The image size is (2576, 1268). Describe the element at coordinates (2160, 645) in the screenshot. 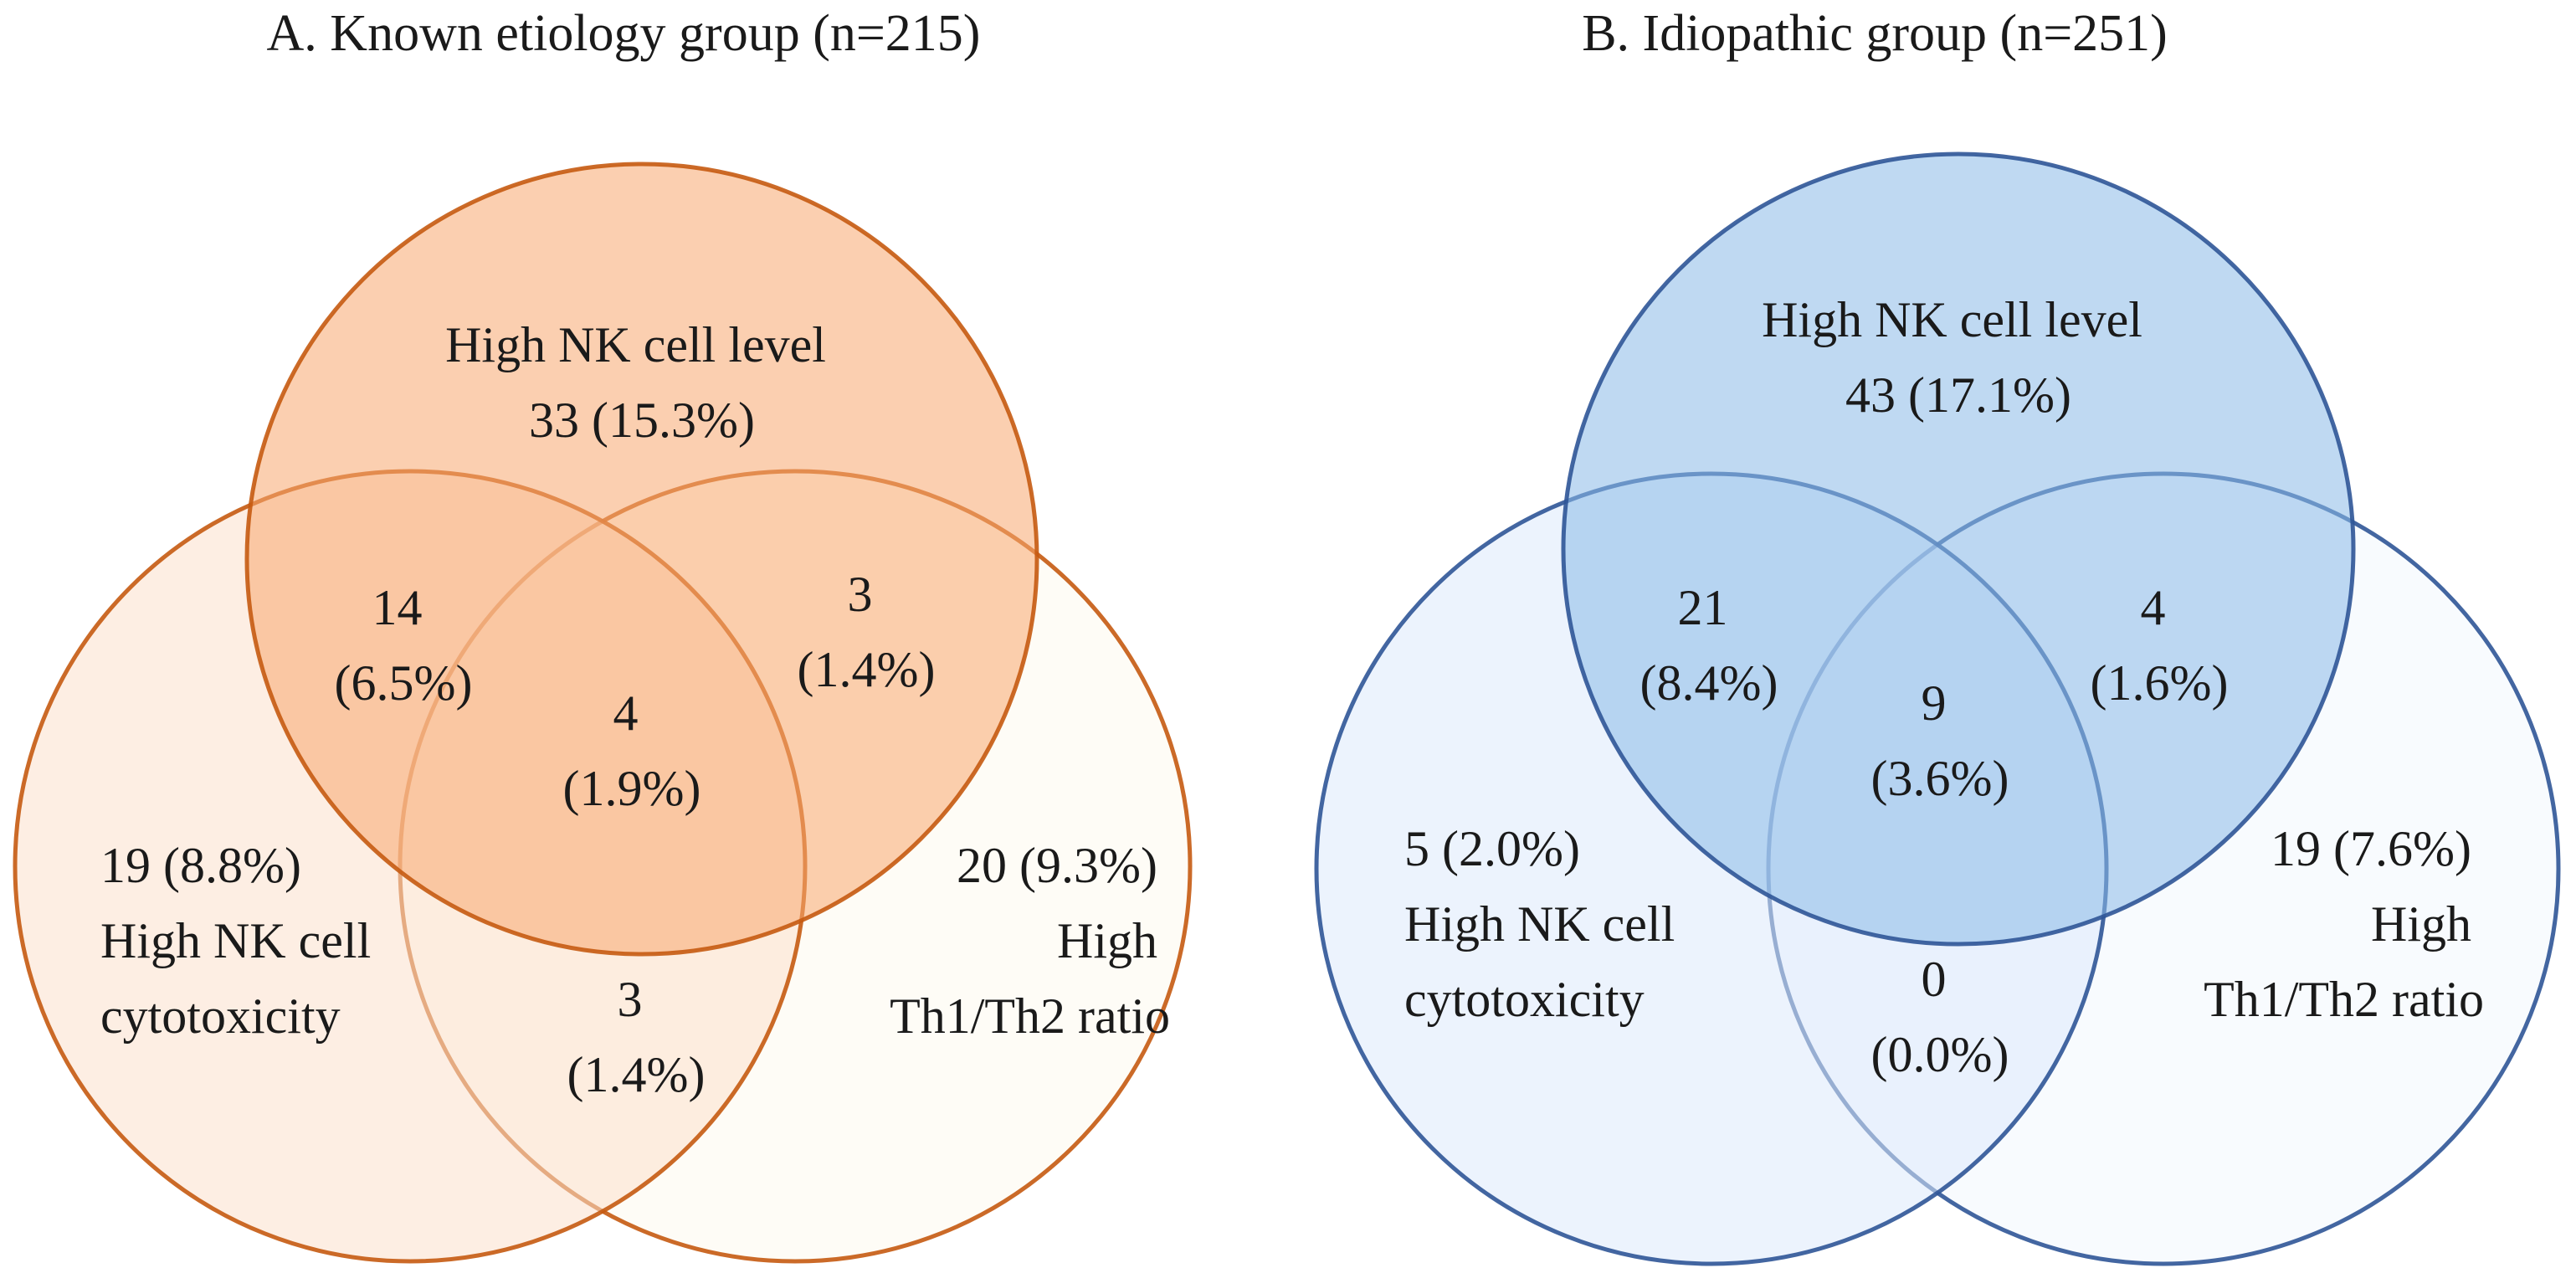

I see `panel-b-top-right-overlap-label: 4 (1.6%)` at that location.